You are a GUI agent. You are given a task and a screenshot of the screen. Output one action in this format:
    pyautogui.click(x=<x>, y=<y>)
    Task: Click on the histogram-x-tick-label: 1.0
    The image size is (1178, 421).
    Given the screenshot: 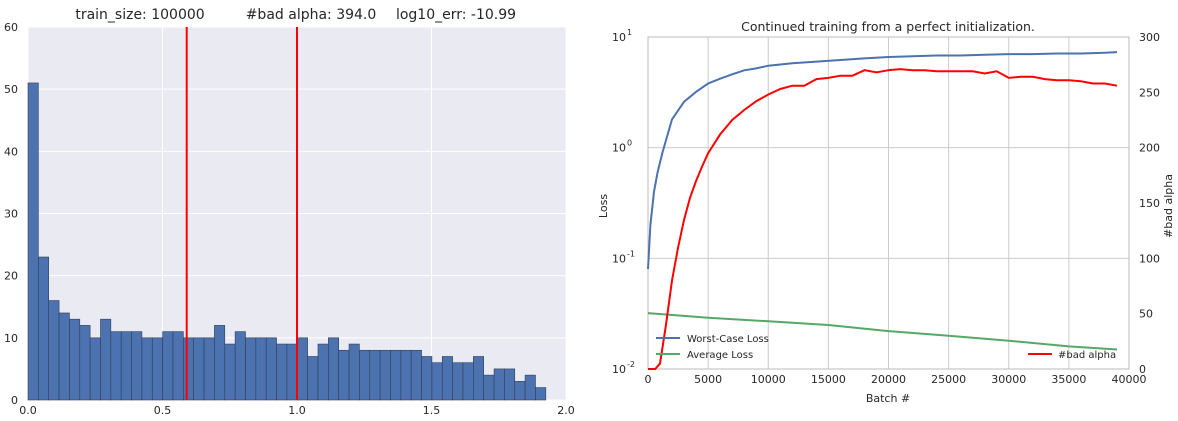 What is the action you would take?
    pyautogui.click(x=297, y=410)
    